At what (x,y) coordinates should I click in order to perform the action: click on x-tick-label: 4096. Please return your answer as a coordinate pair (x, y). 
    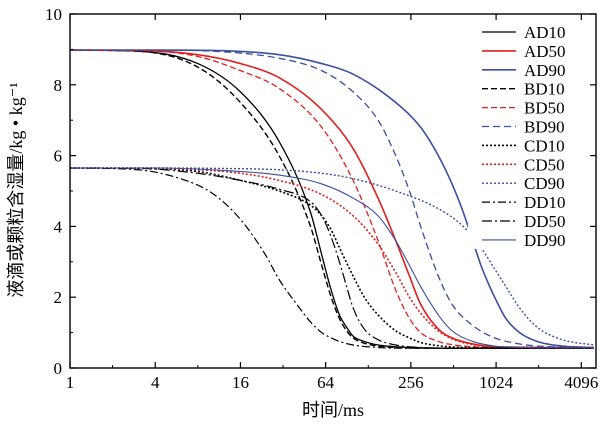
    Looking at the image, I should click on (581, 382).